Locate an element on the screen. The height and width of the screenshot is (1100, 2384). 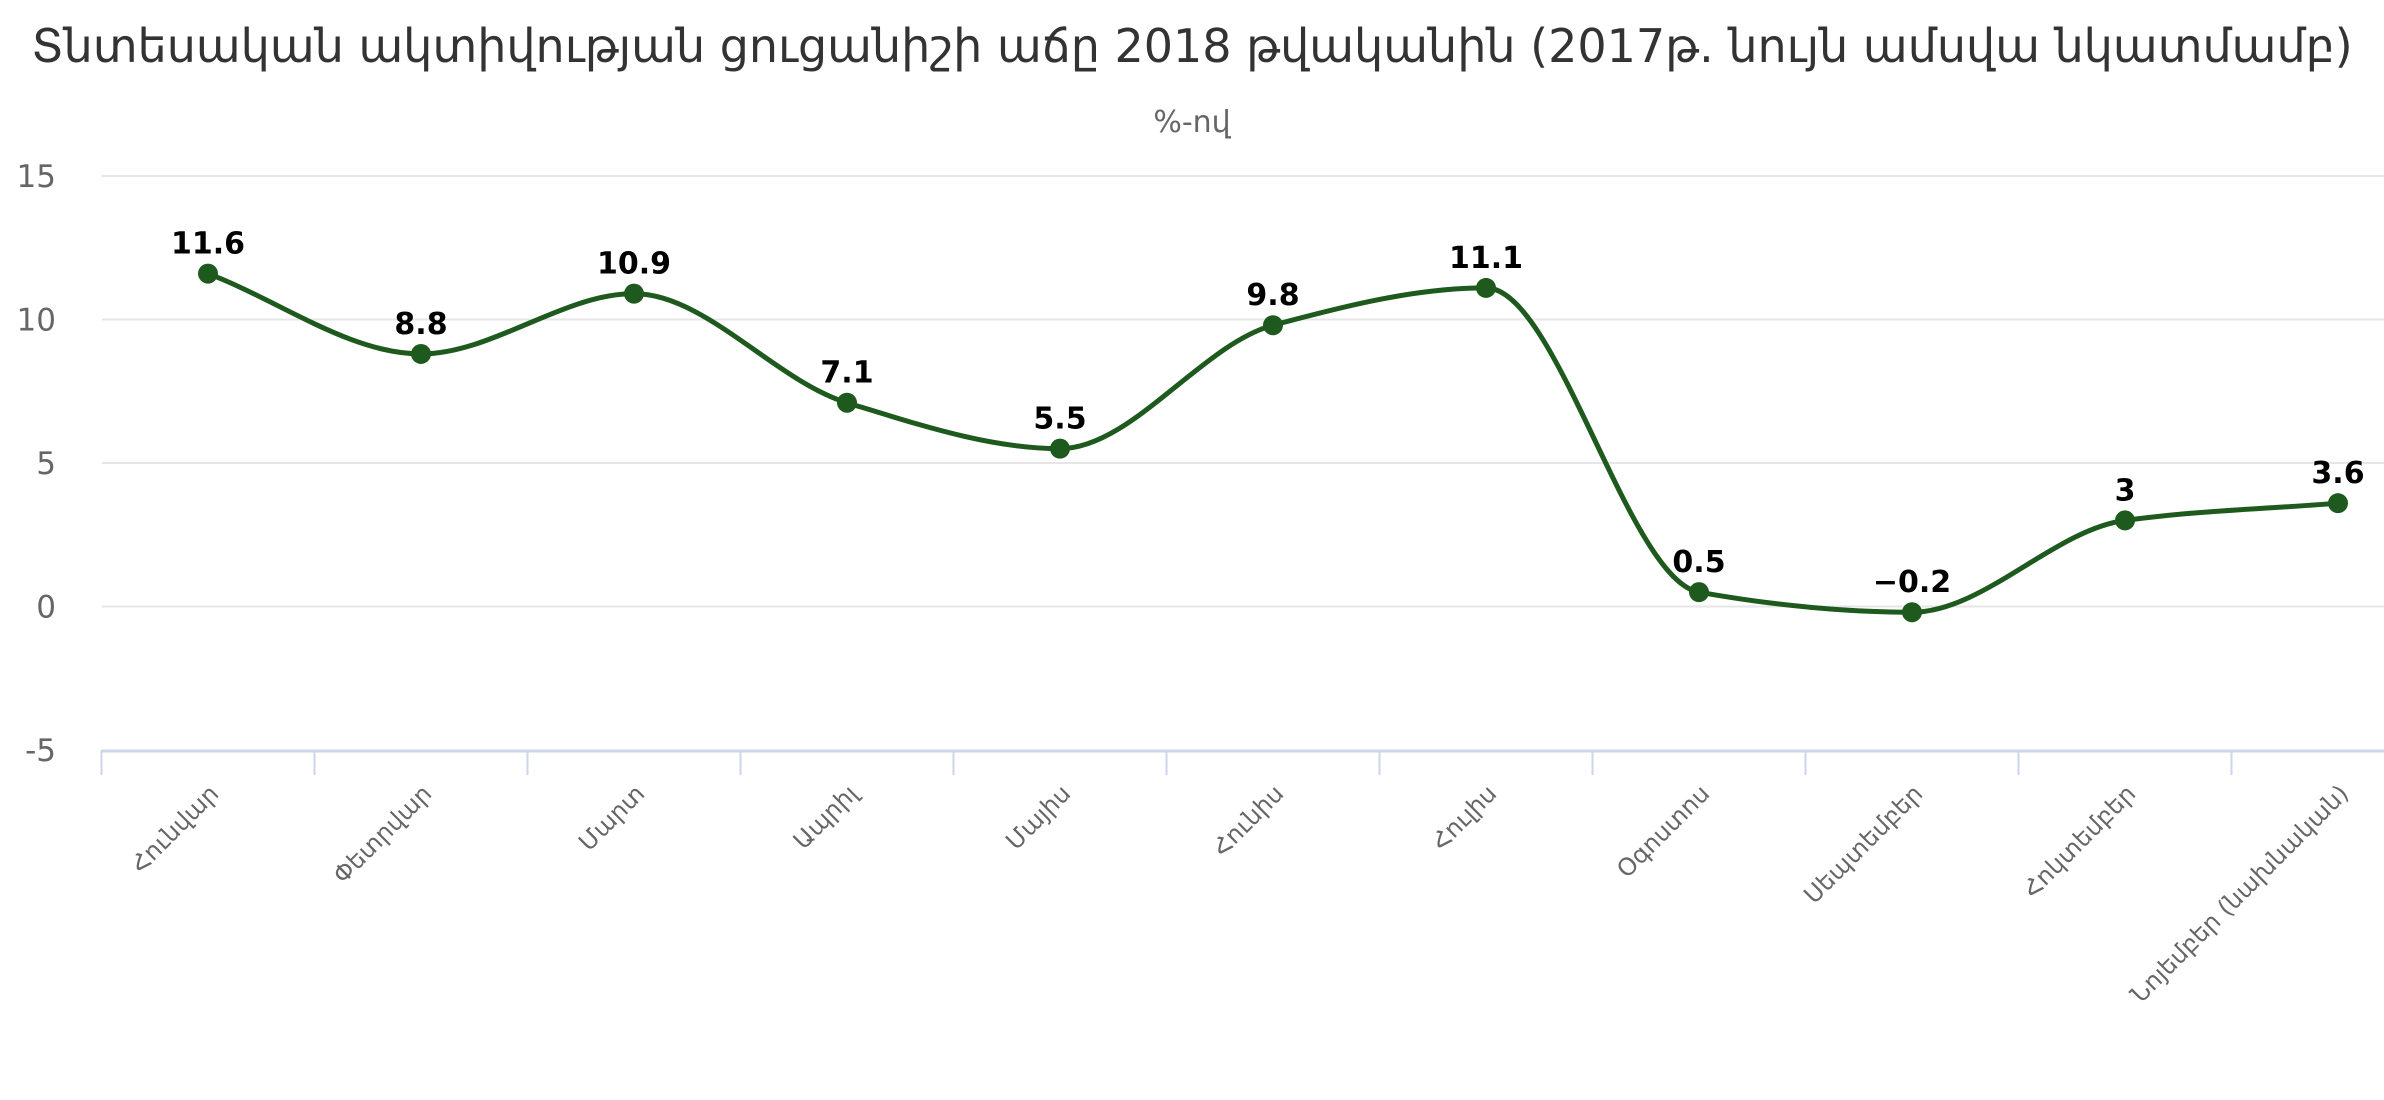
data-label: 3.6 is located at coordinates (2337, 473).